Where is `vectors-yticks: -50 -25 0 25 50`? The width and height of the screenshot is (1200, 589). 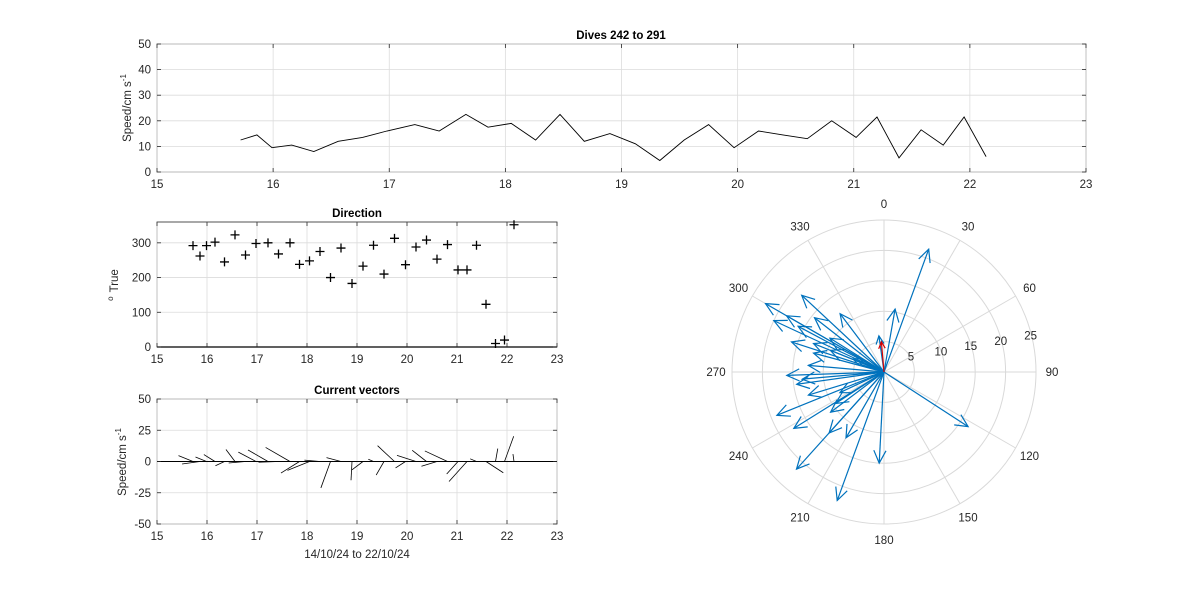
vectors-yticks: -50 -25 0 25 50 is located at coordinates (345, 462).